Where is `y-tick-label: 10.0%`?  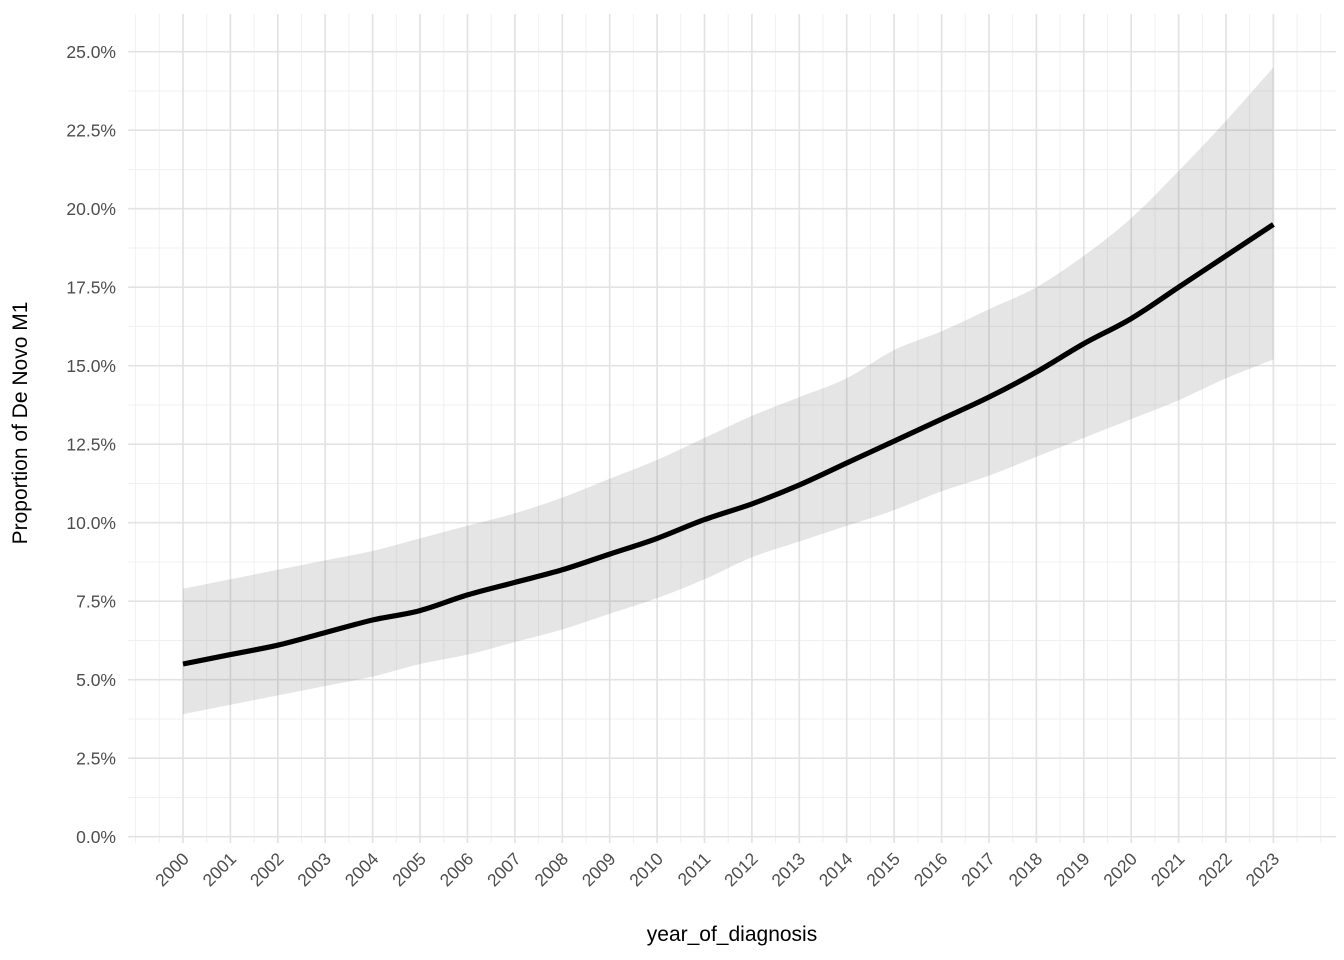 y-tick-label: 10.0% is located at coordinates (91, 523).